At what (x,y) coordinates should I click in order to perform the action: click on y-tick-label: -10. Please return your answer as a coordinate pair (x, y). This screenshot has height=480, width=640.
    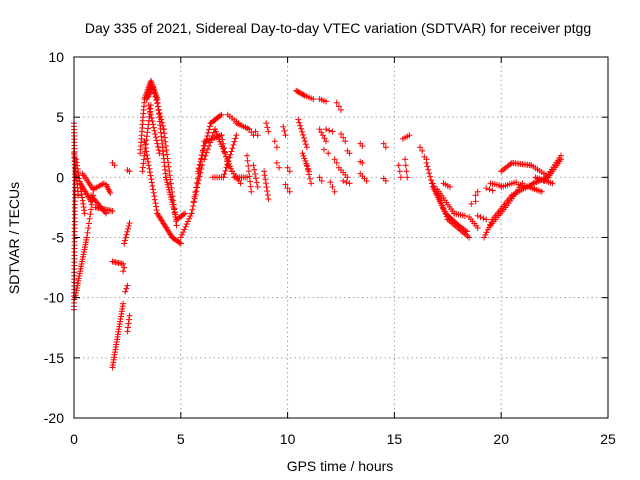
    Looking at the image, I should click on (54, 298).